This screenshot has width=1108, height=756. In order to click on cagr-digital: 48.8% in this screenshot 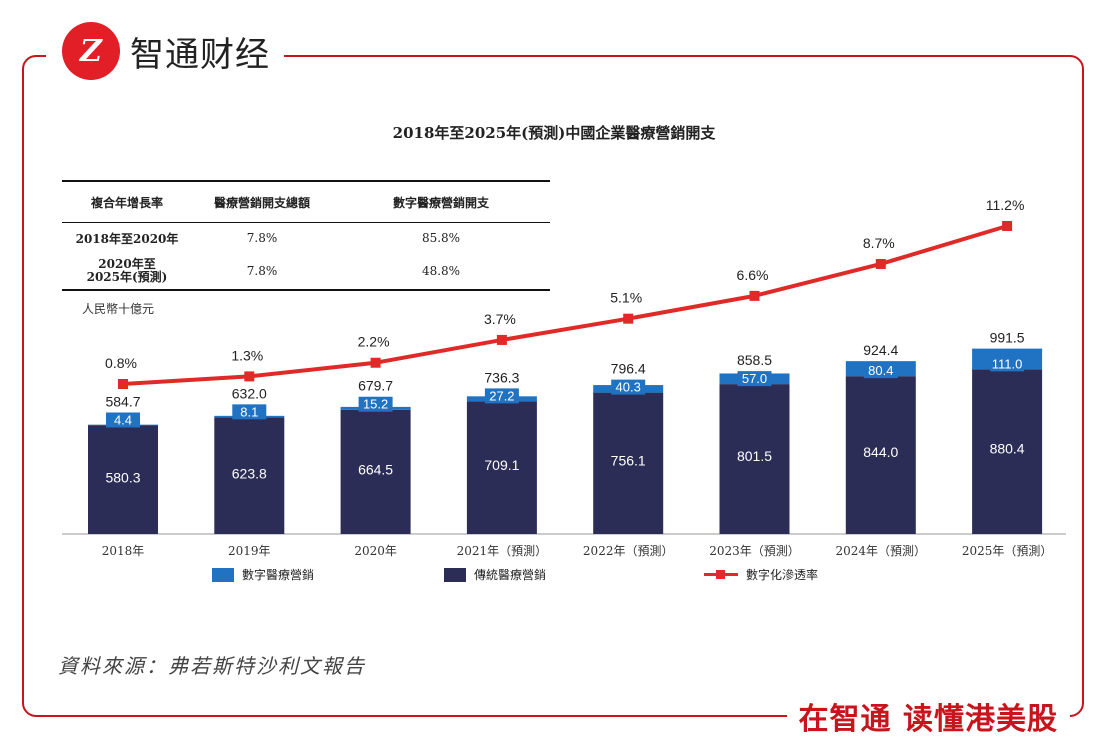, I will do `click(441, 270)`.